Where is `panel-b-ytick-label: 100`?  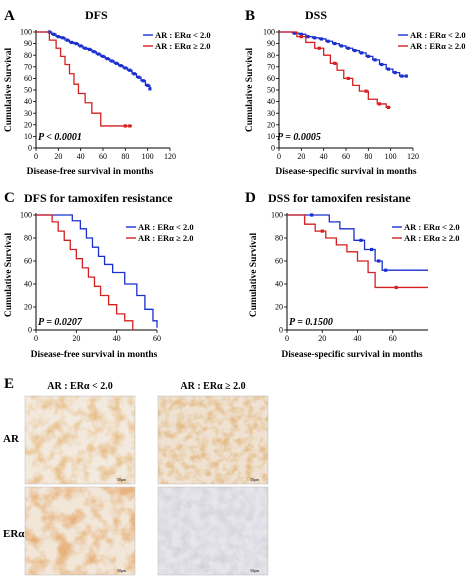
panel-b-ytick-label: 100 is located at coordinates (269, 32).